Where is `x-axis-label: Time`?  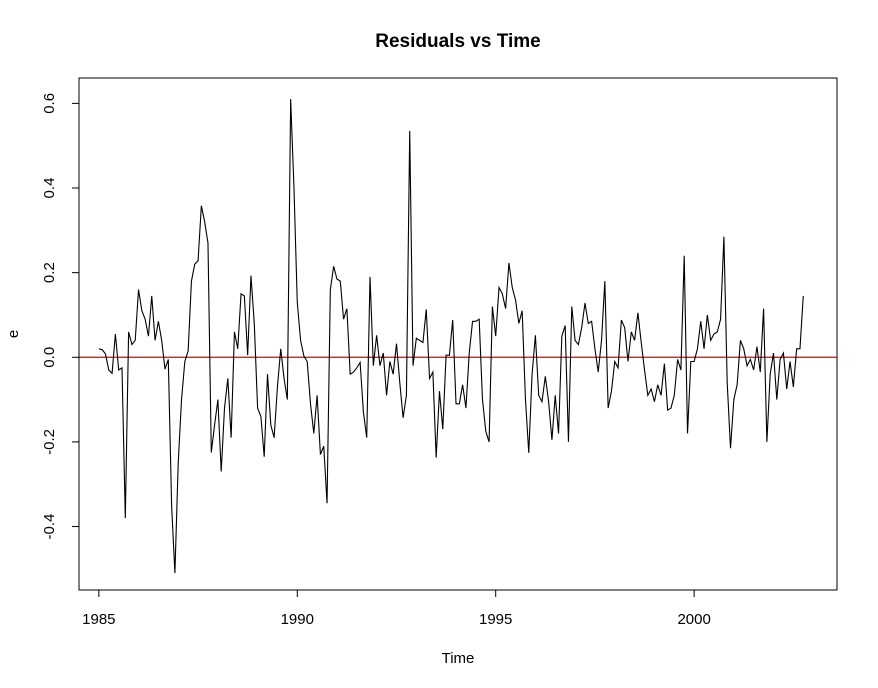
x-axis-label: Time is located at coordinates (458, 658).